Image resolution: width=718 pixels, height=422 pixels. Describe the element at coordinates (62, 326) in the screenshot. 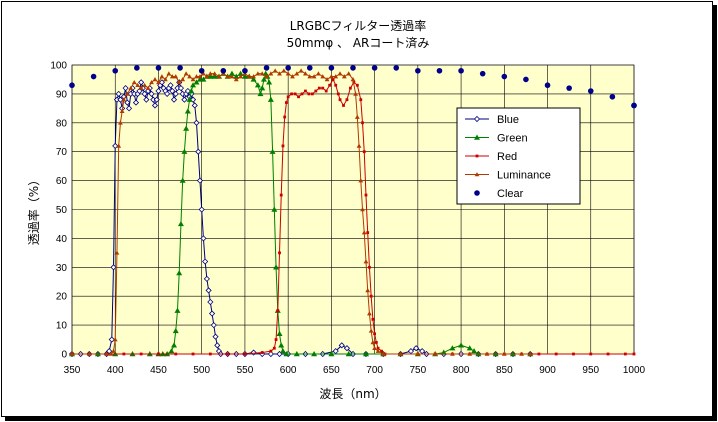

I see `y-tick-label: 10` at that location.